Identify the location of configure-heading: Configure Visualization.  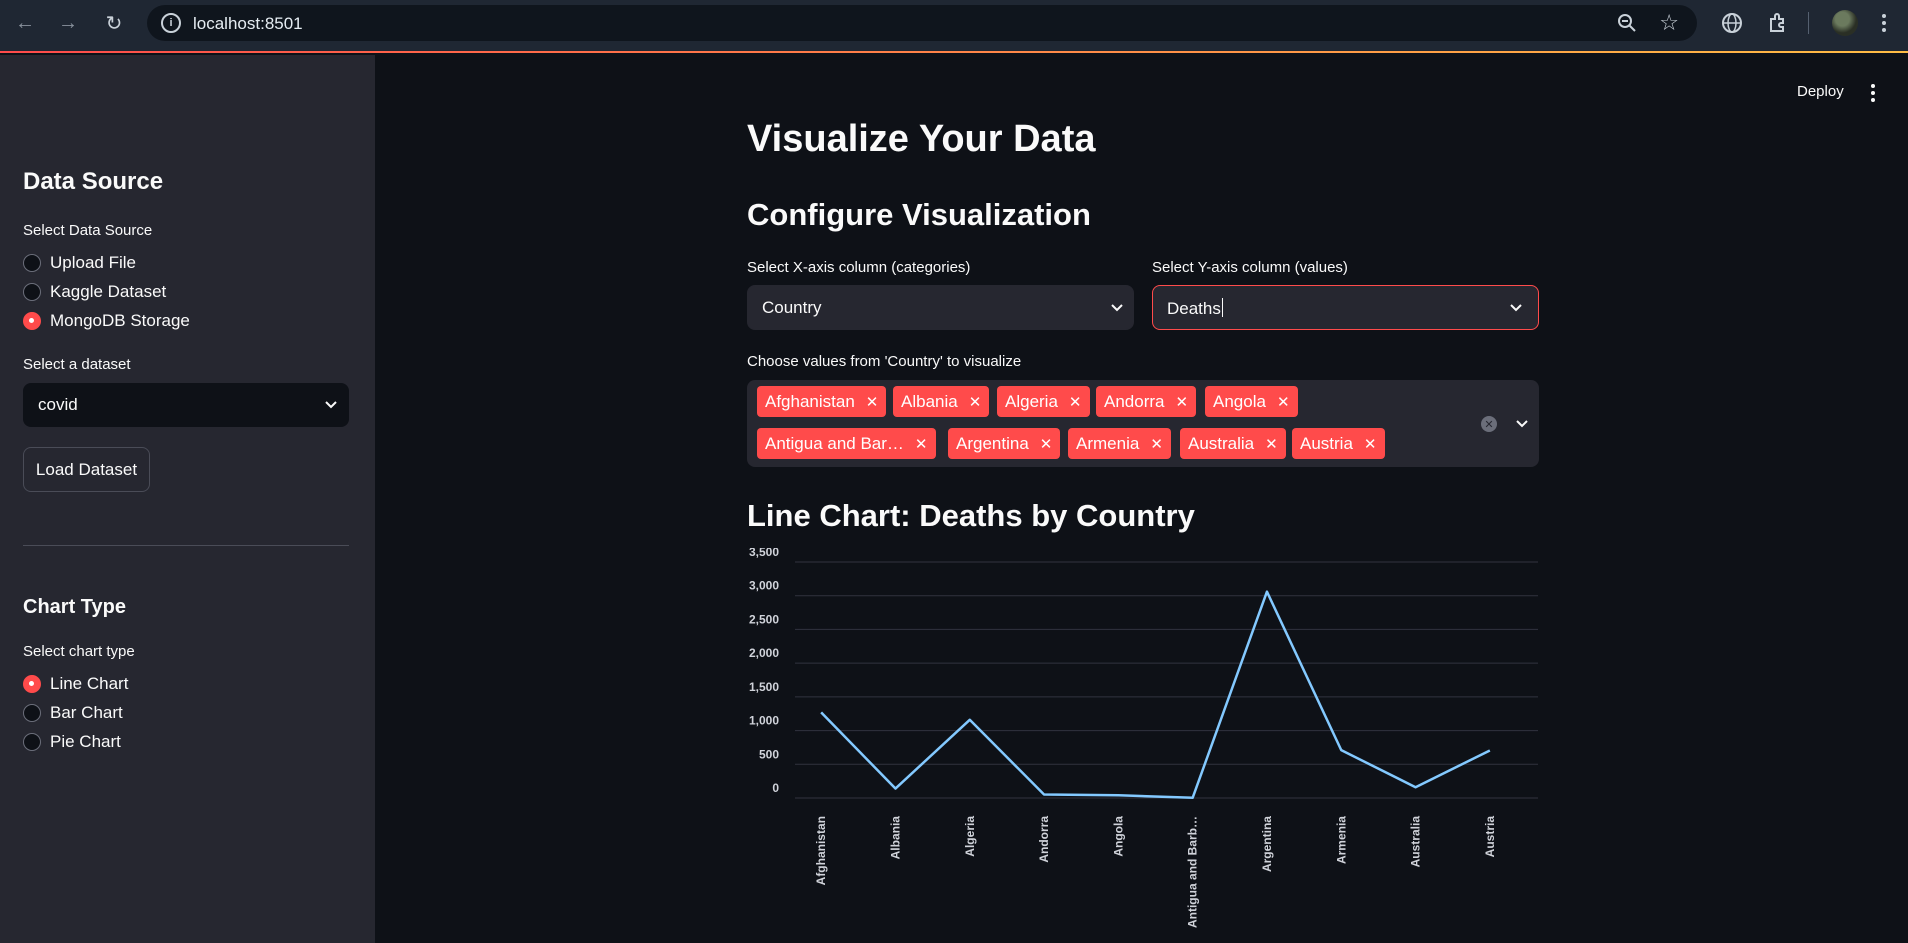
(919, 214).